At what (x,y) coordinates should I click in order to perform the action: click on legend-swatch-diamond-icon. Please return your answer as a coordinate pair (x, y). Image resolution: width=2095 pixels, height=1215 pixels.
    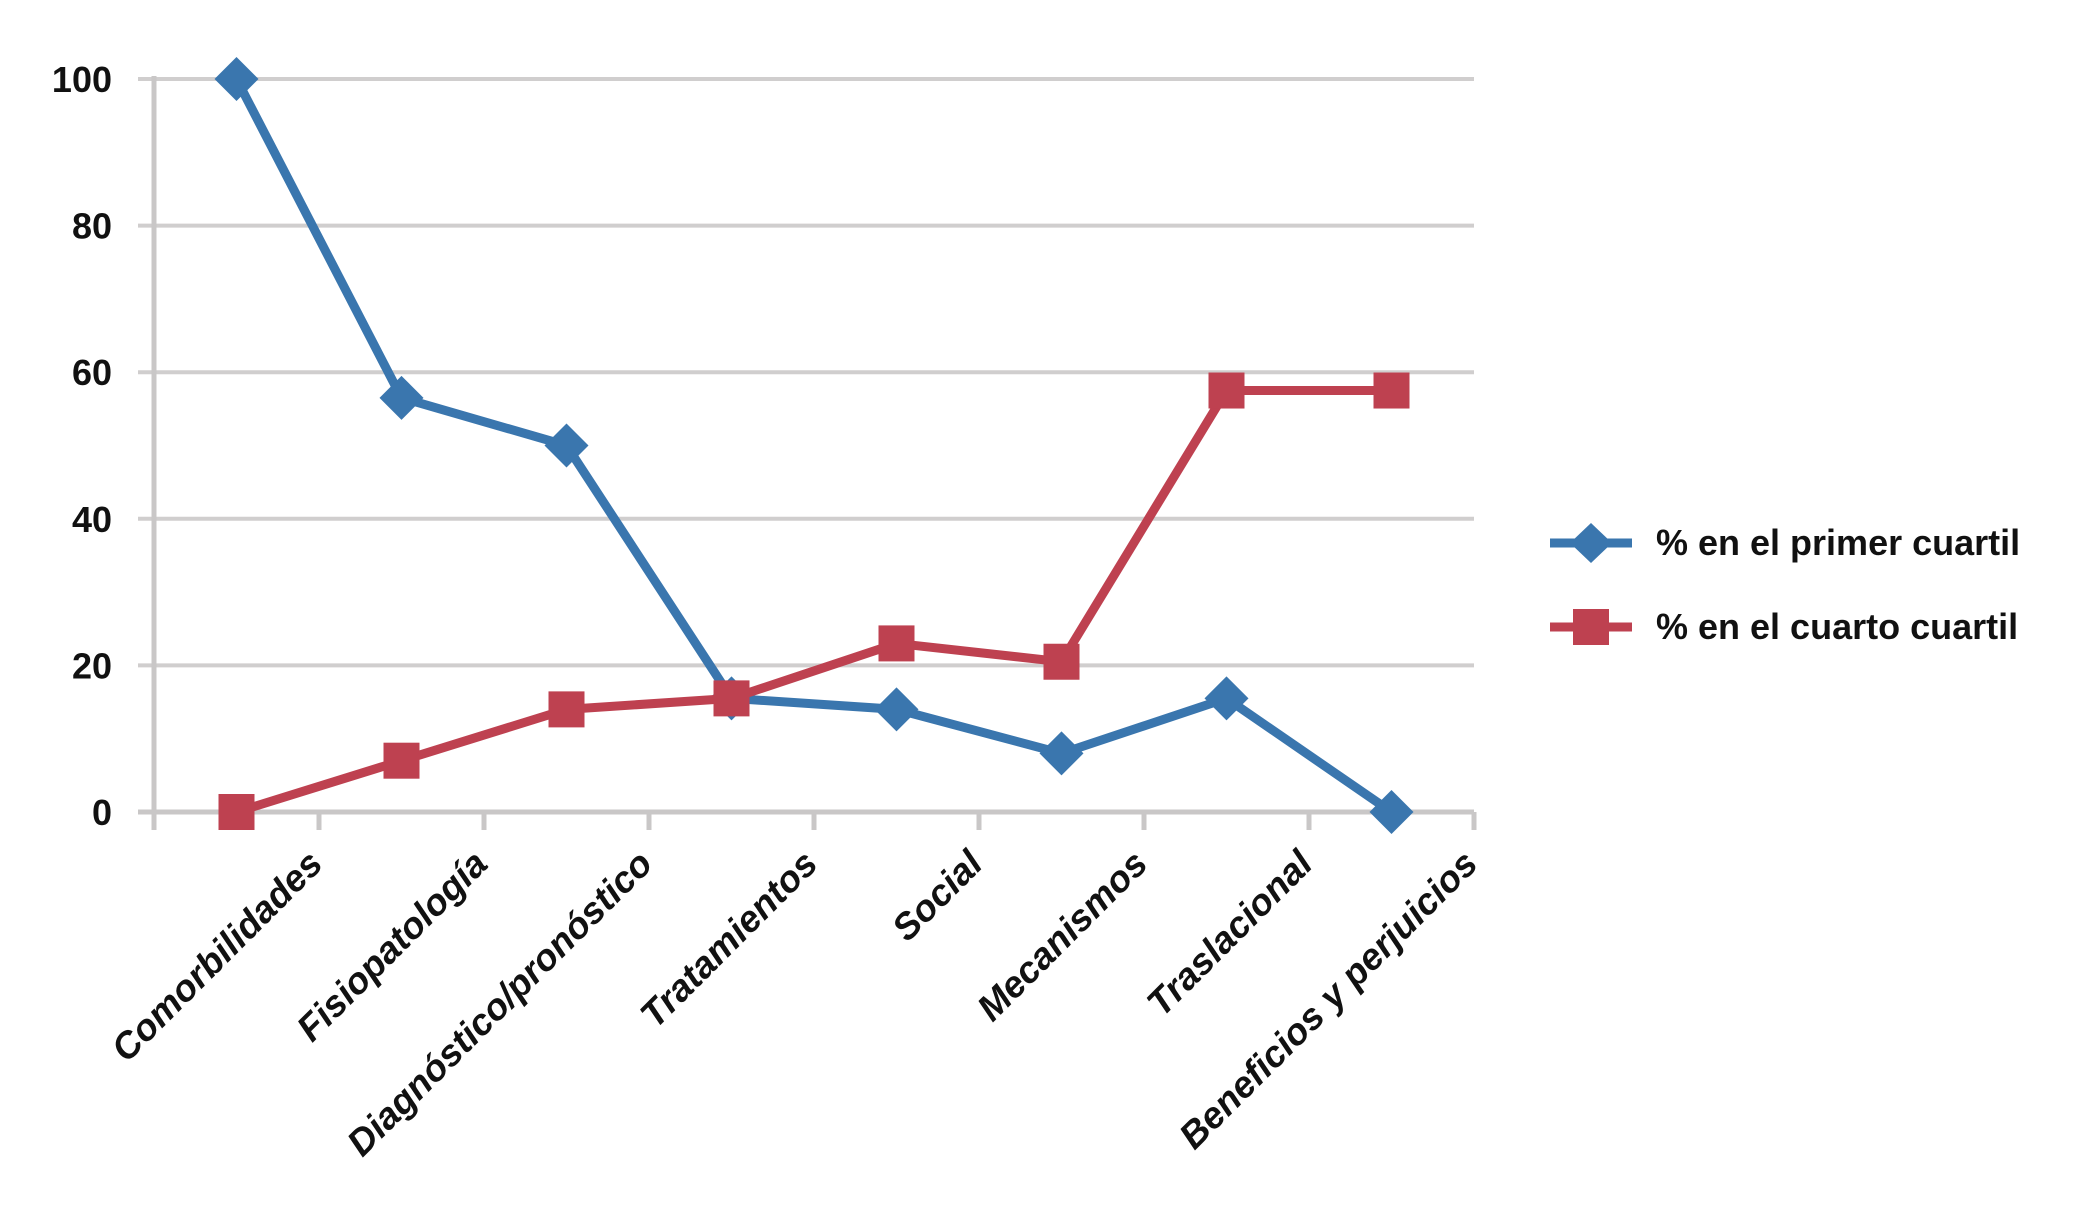
    Looking at the image, I should click on (1591, 543).